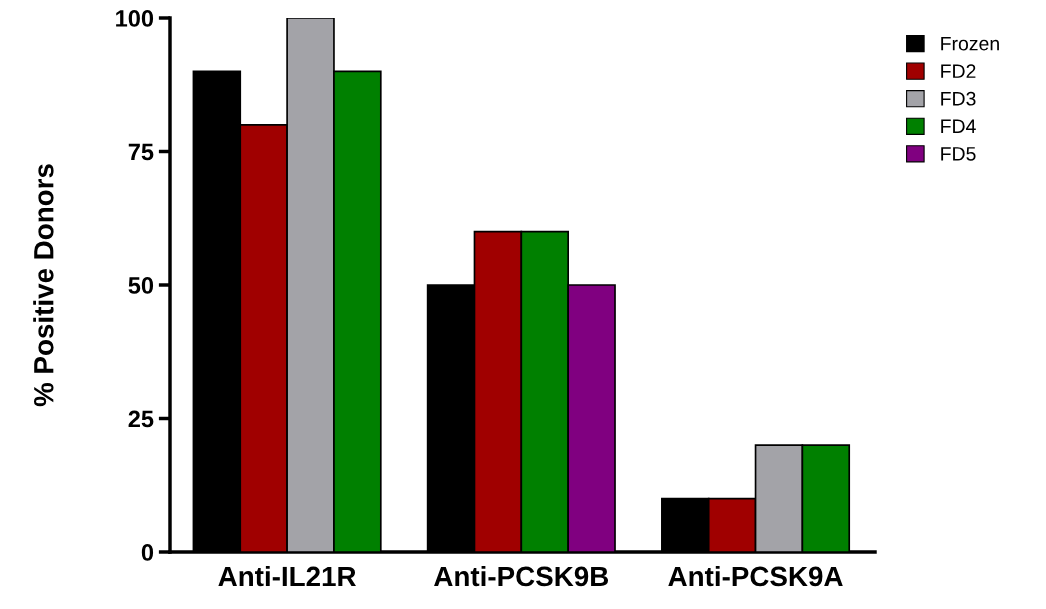 The image size is (1046, 609). Describe the element at coordinates (287, 576) in the screenshot. I see `x-tick-label: Anti-IL21R` at that location.